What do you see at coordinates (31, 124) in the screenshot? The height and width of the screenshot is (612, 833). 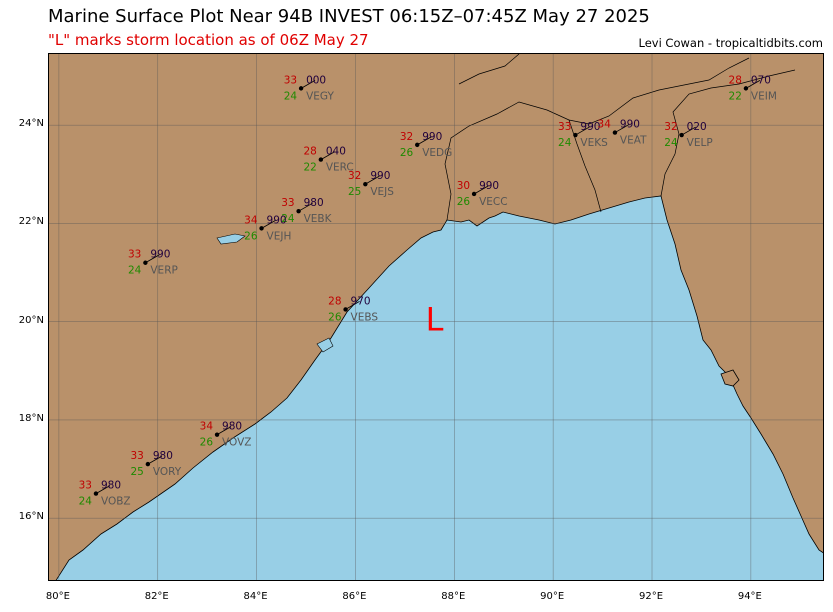 I see `lat-tick-label: 24°N` at bounding box center [31, 124].